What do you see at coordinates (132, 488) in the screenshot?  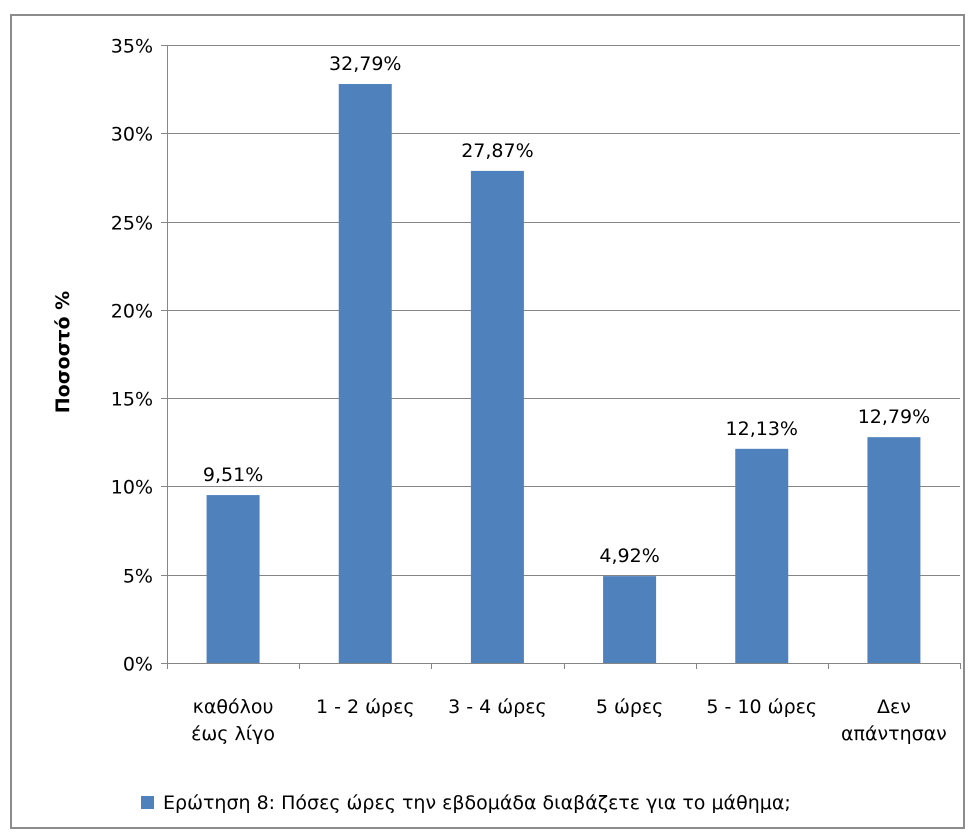 I see `y-tick-label: 10%` at bounding box center [132, 488].